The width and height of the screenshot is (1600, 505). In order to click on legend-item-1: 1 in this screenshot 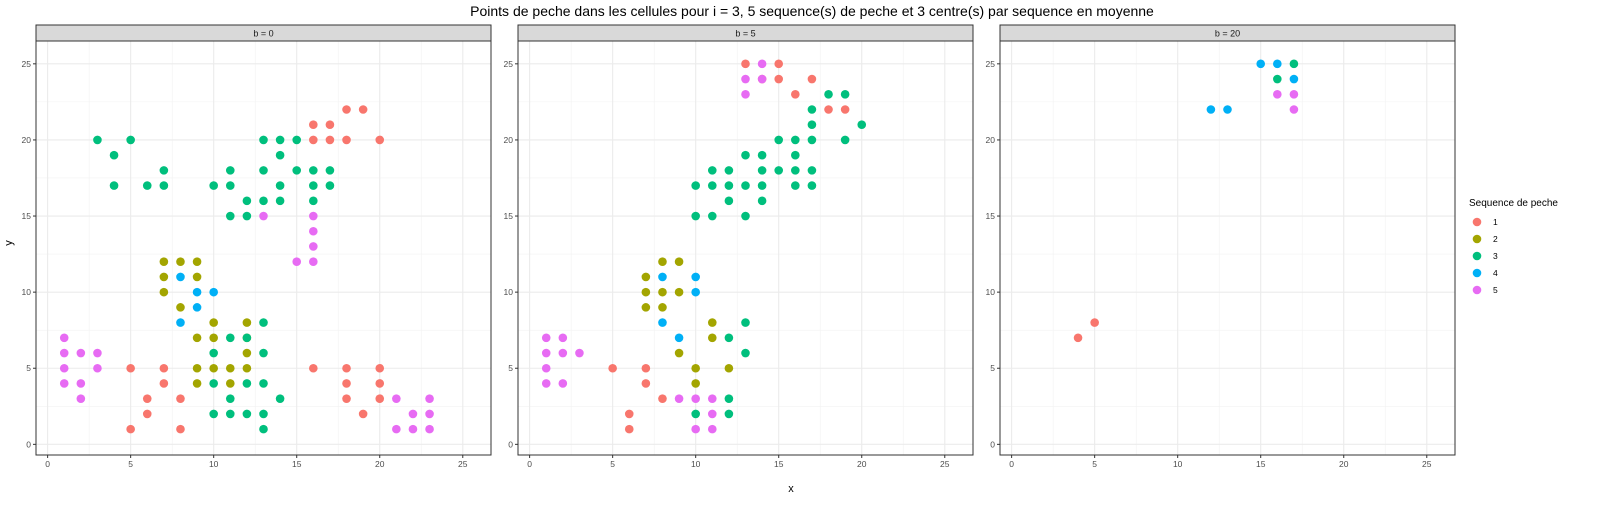, I will do `click(1485, 222)`.